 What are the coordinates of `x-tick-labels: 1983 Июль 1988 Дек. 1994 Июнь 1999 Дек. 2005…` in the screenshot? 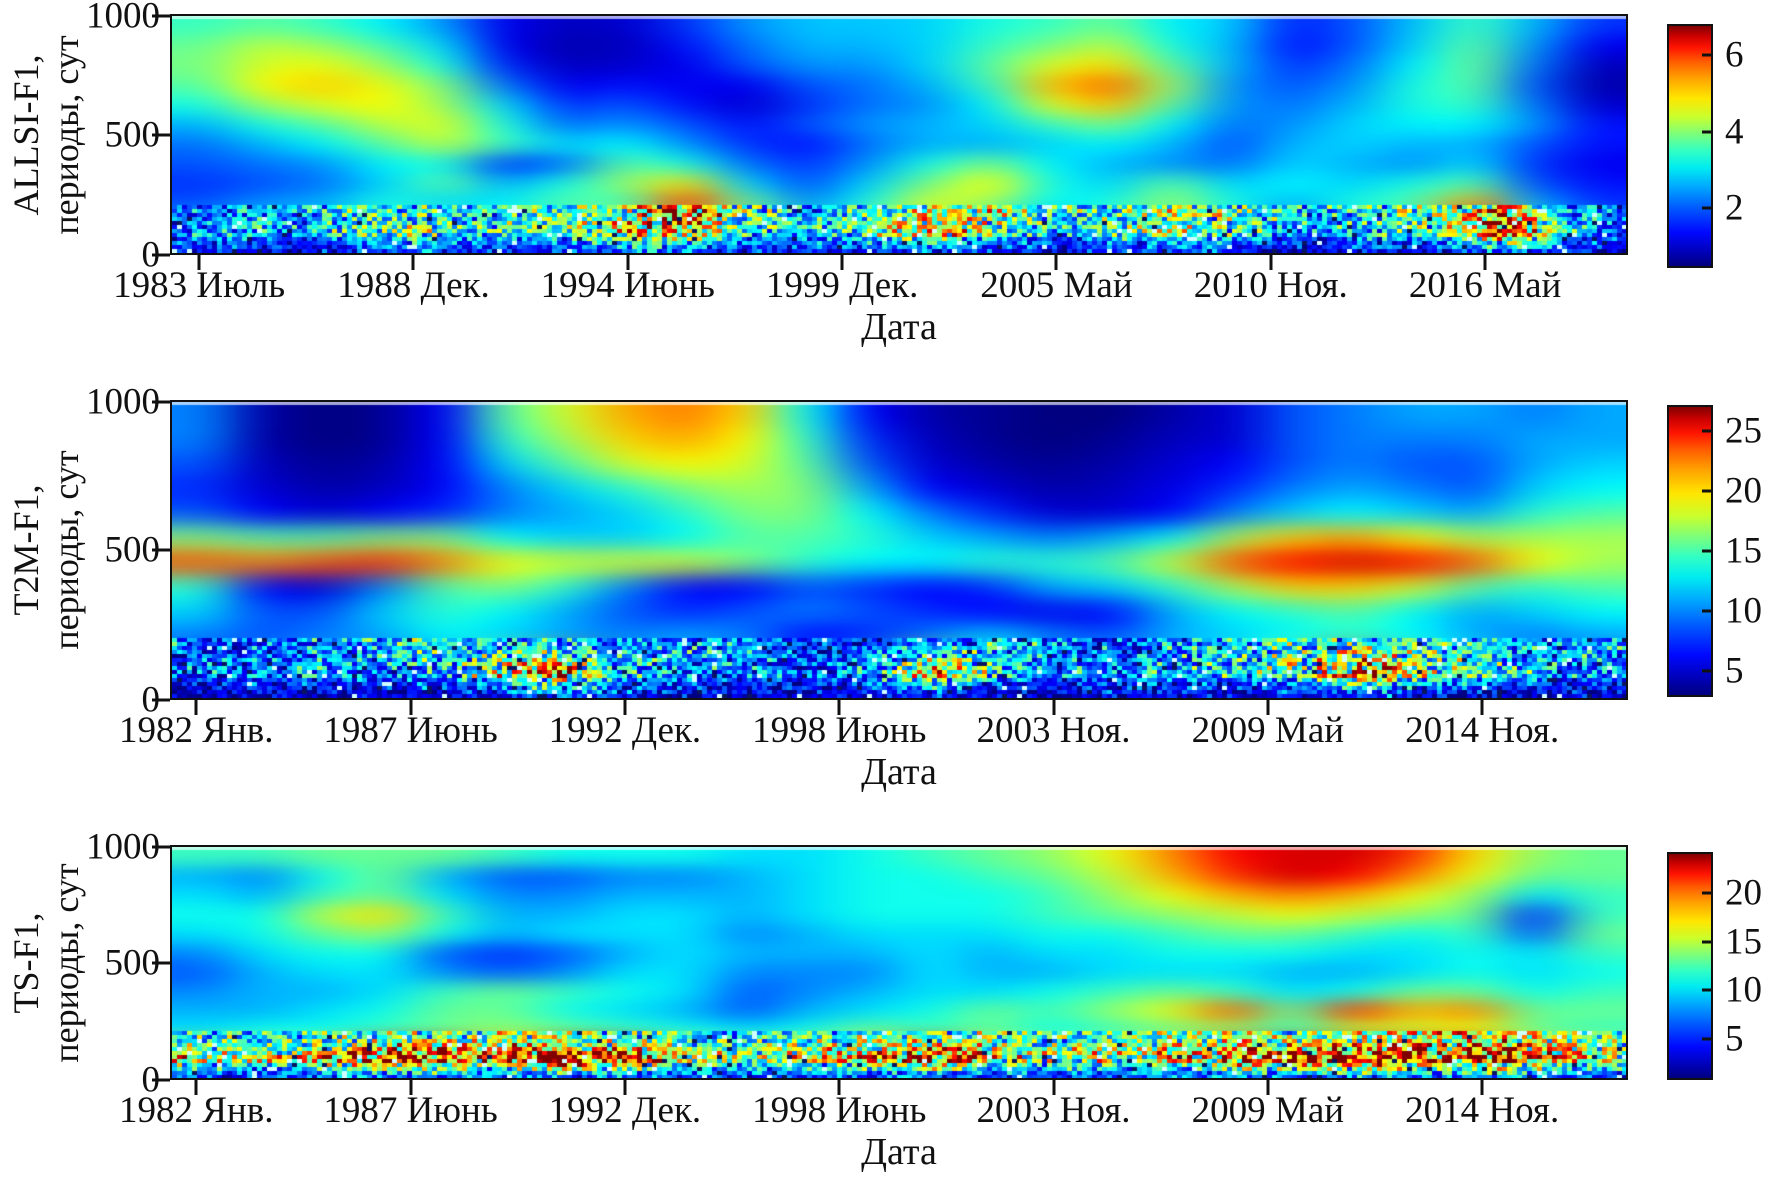 It's located at (870, 286).